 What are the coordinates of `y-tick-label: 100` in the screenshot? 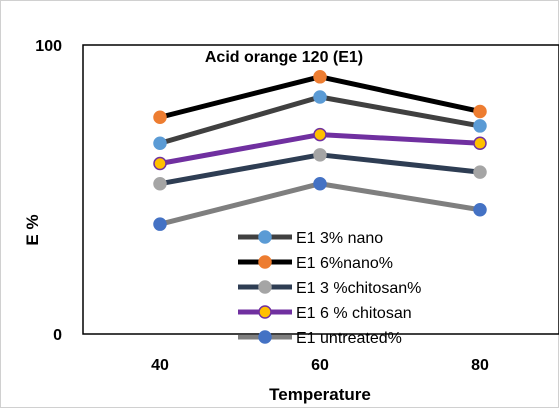 It's located at (48, 46).